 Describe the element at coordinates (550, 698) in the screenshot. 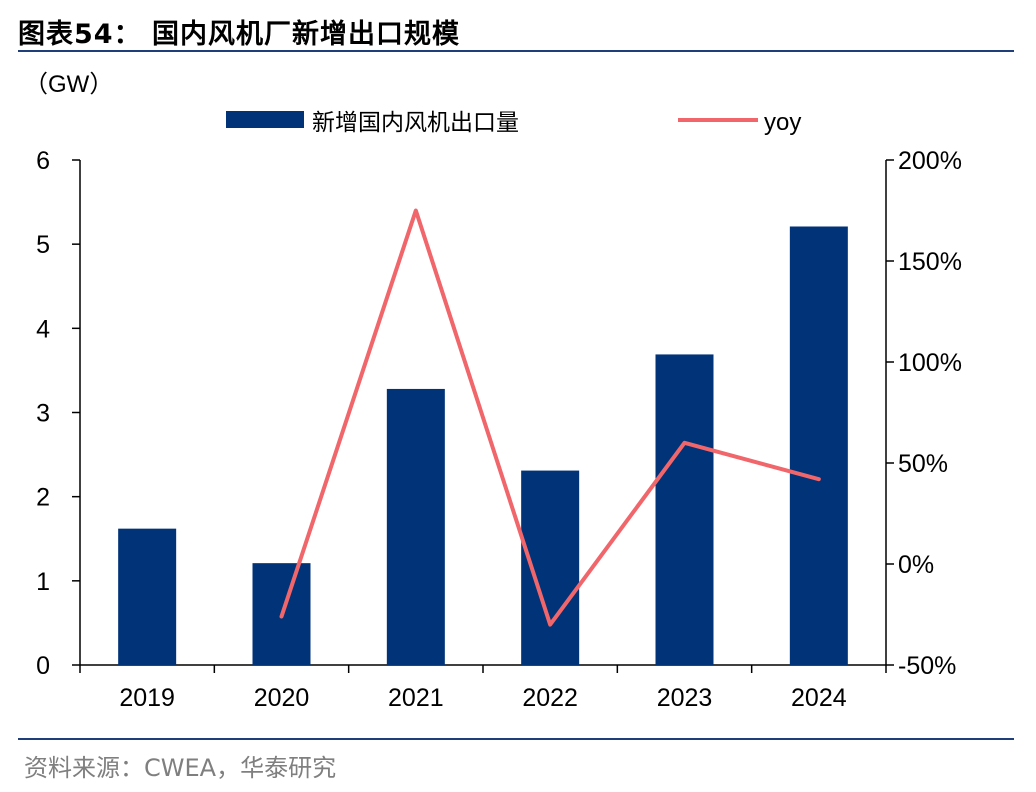

I see `x-axis-tick-label: 2022` at that location.